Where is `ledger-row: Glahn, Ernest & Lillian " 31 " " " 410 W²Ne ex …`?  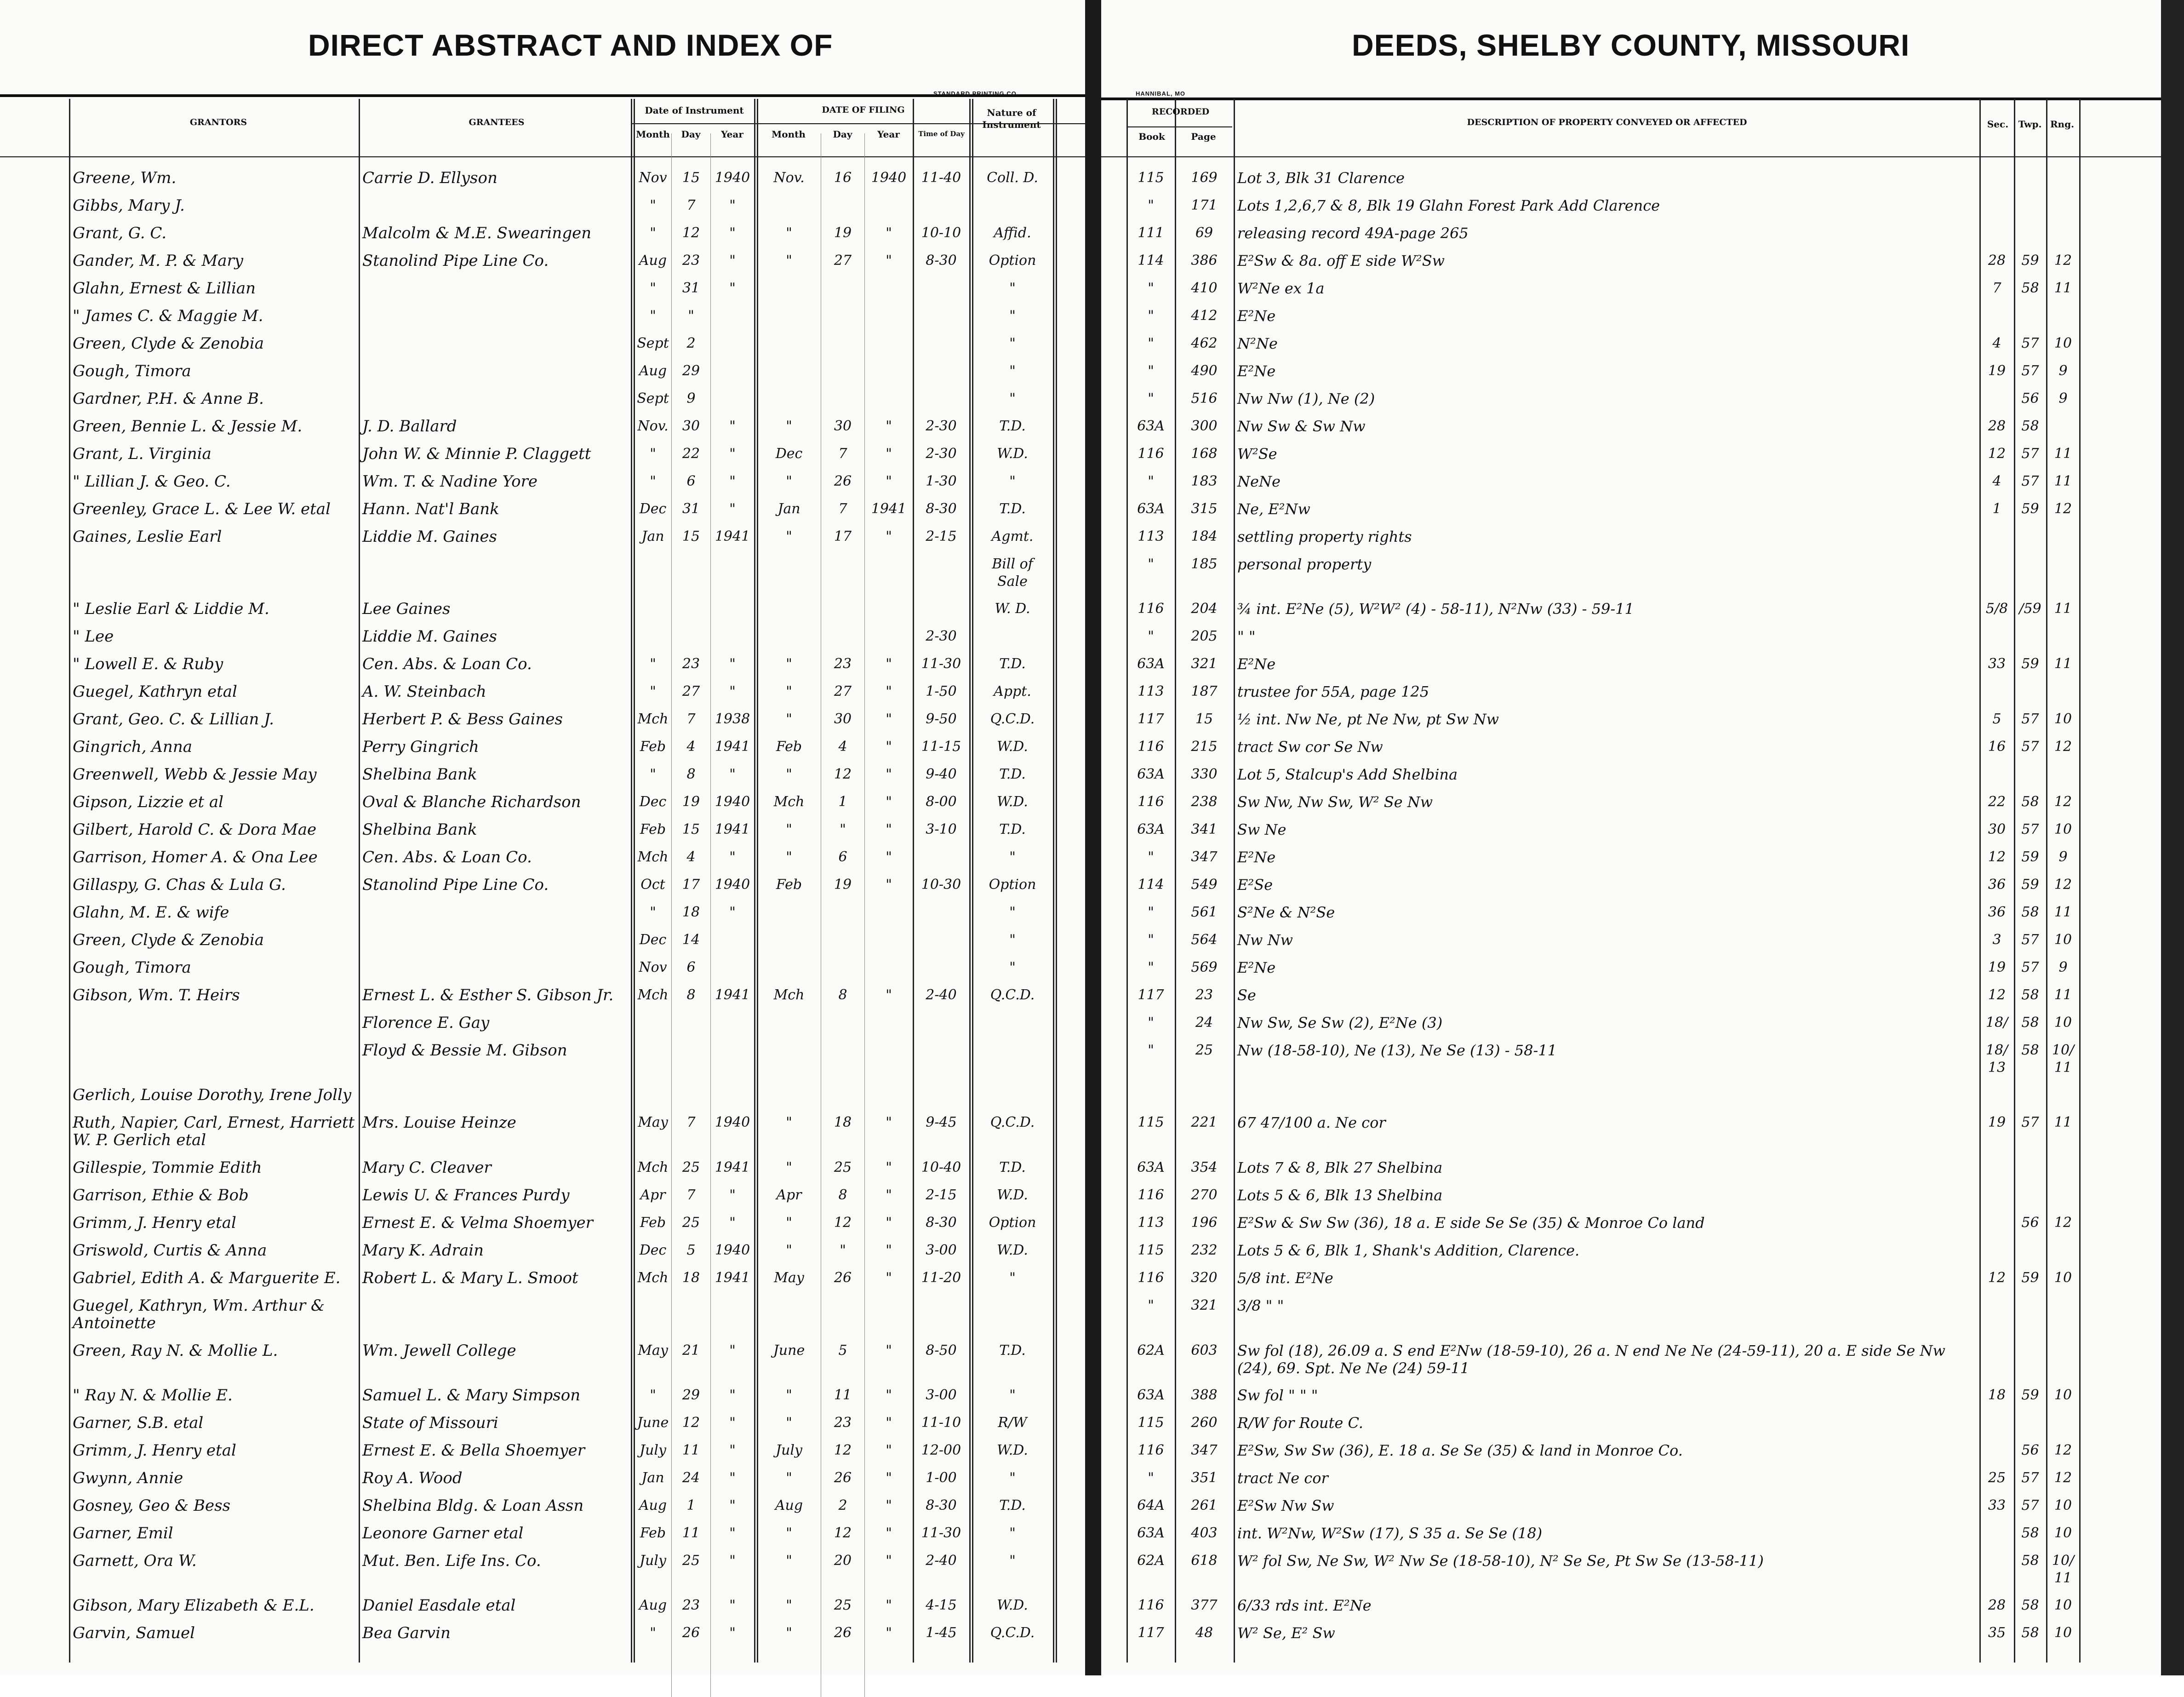 ledger-row: Glahn, Ernest & Lillian " 31 " " " 410 W²Ne ex … is located at coordinates (1092, 289).